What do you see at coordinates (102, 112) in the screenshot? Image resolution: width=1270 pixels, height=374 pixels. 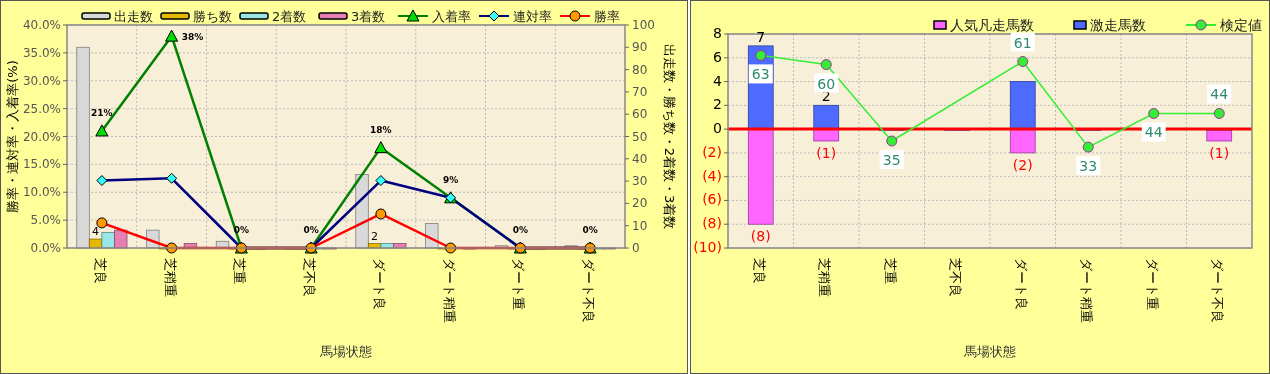 I see `data-label: 21%` at bounding box center [102, 112].